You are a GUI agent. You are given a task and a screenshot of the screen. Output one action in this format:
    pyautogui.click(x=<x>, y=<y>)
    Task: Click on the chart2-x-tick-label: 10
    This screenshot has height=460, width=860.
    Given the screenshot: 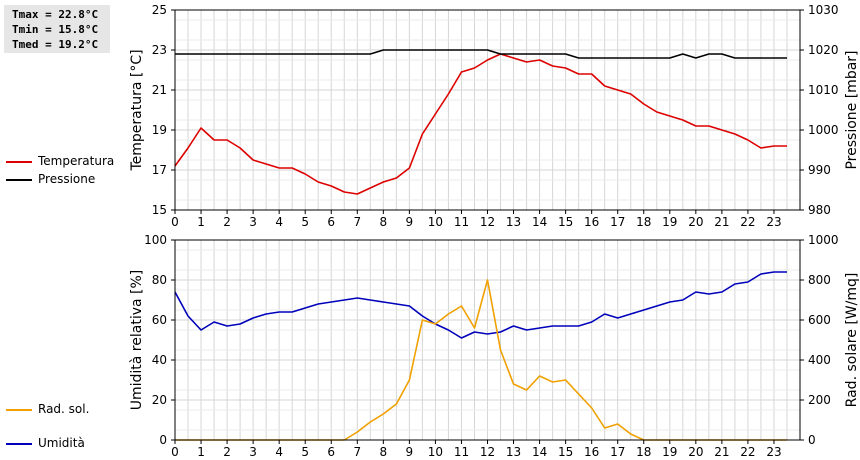 What is the action you would take?
    pyautogui.click(x=435, y=452)
    